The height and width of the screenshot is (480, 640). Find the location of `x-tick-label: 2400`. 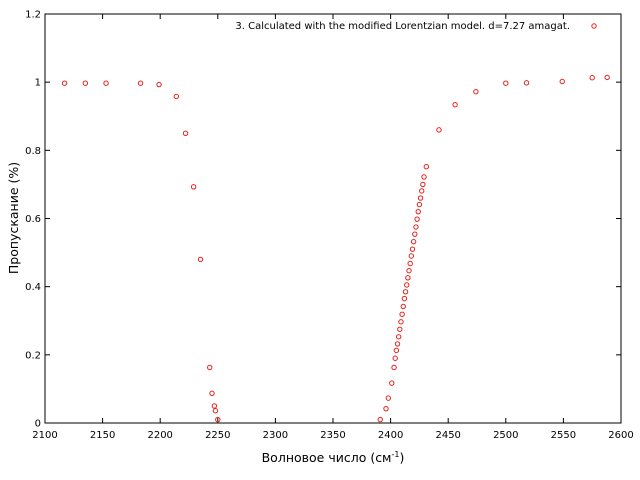

x-tick-label: 2400 is located at coordinates (390, 435).